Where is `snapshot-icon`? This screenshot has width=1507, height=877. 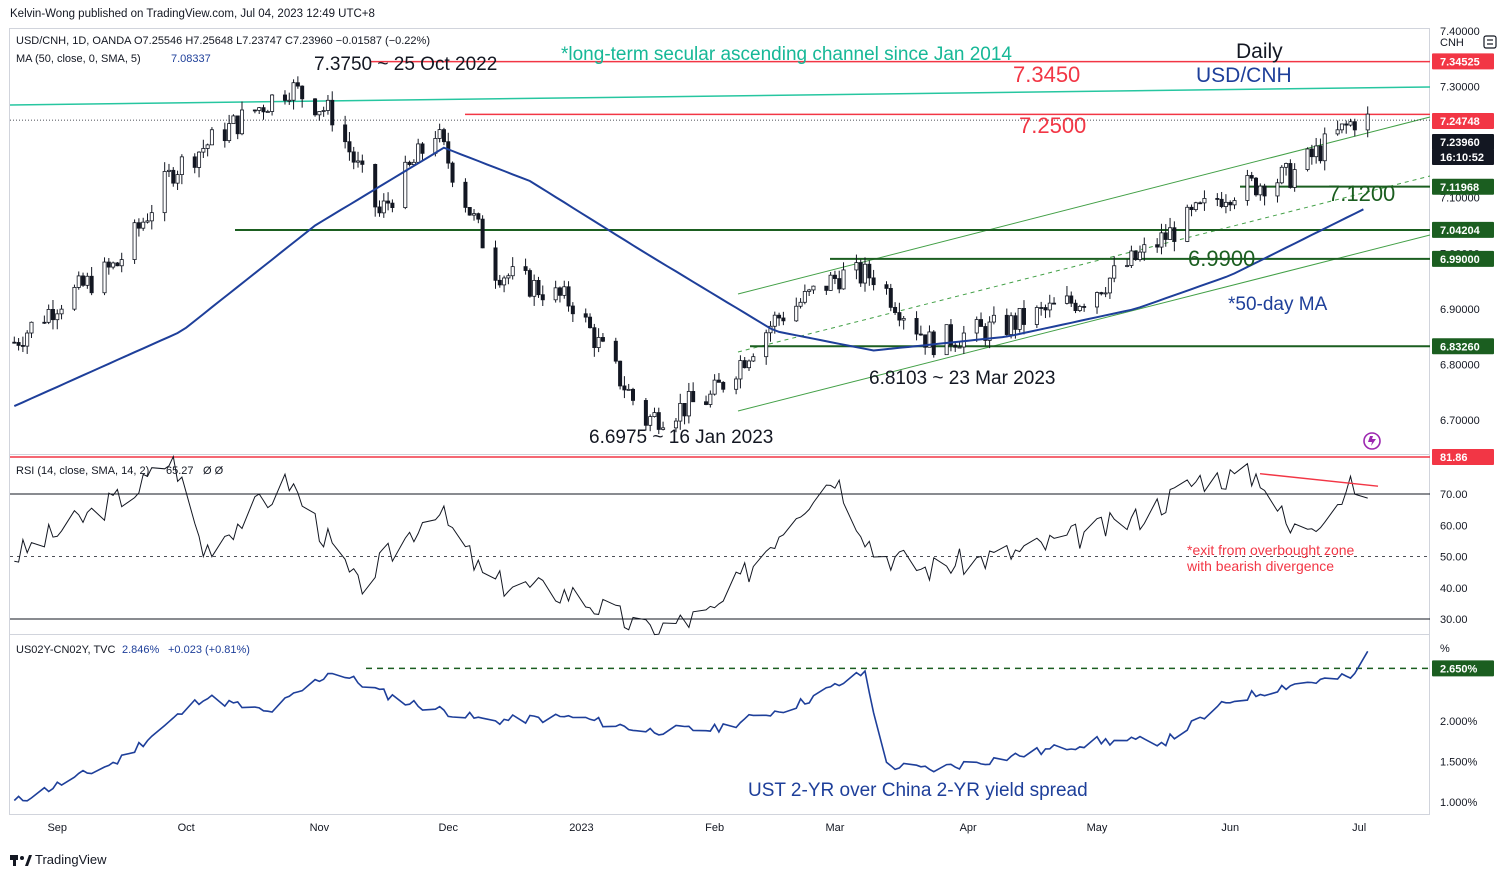
snapshot-icon is located at coordinates (1372, 441).